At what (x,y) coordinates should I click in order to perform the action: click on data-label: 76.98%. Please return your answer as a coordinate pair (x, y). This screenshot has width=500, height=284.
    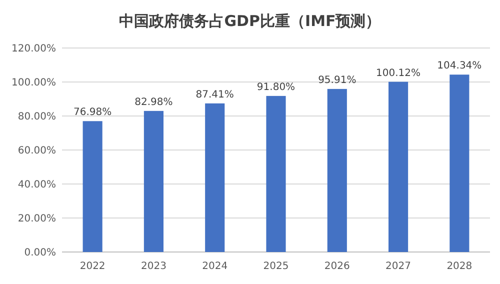
    Looking at the image, I should click on (93, 112).